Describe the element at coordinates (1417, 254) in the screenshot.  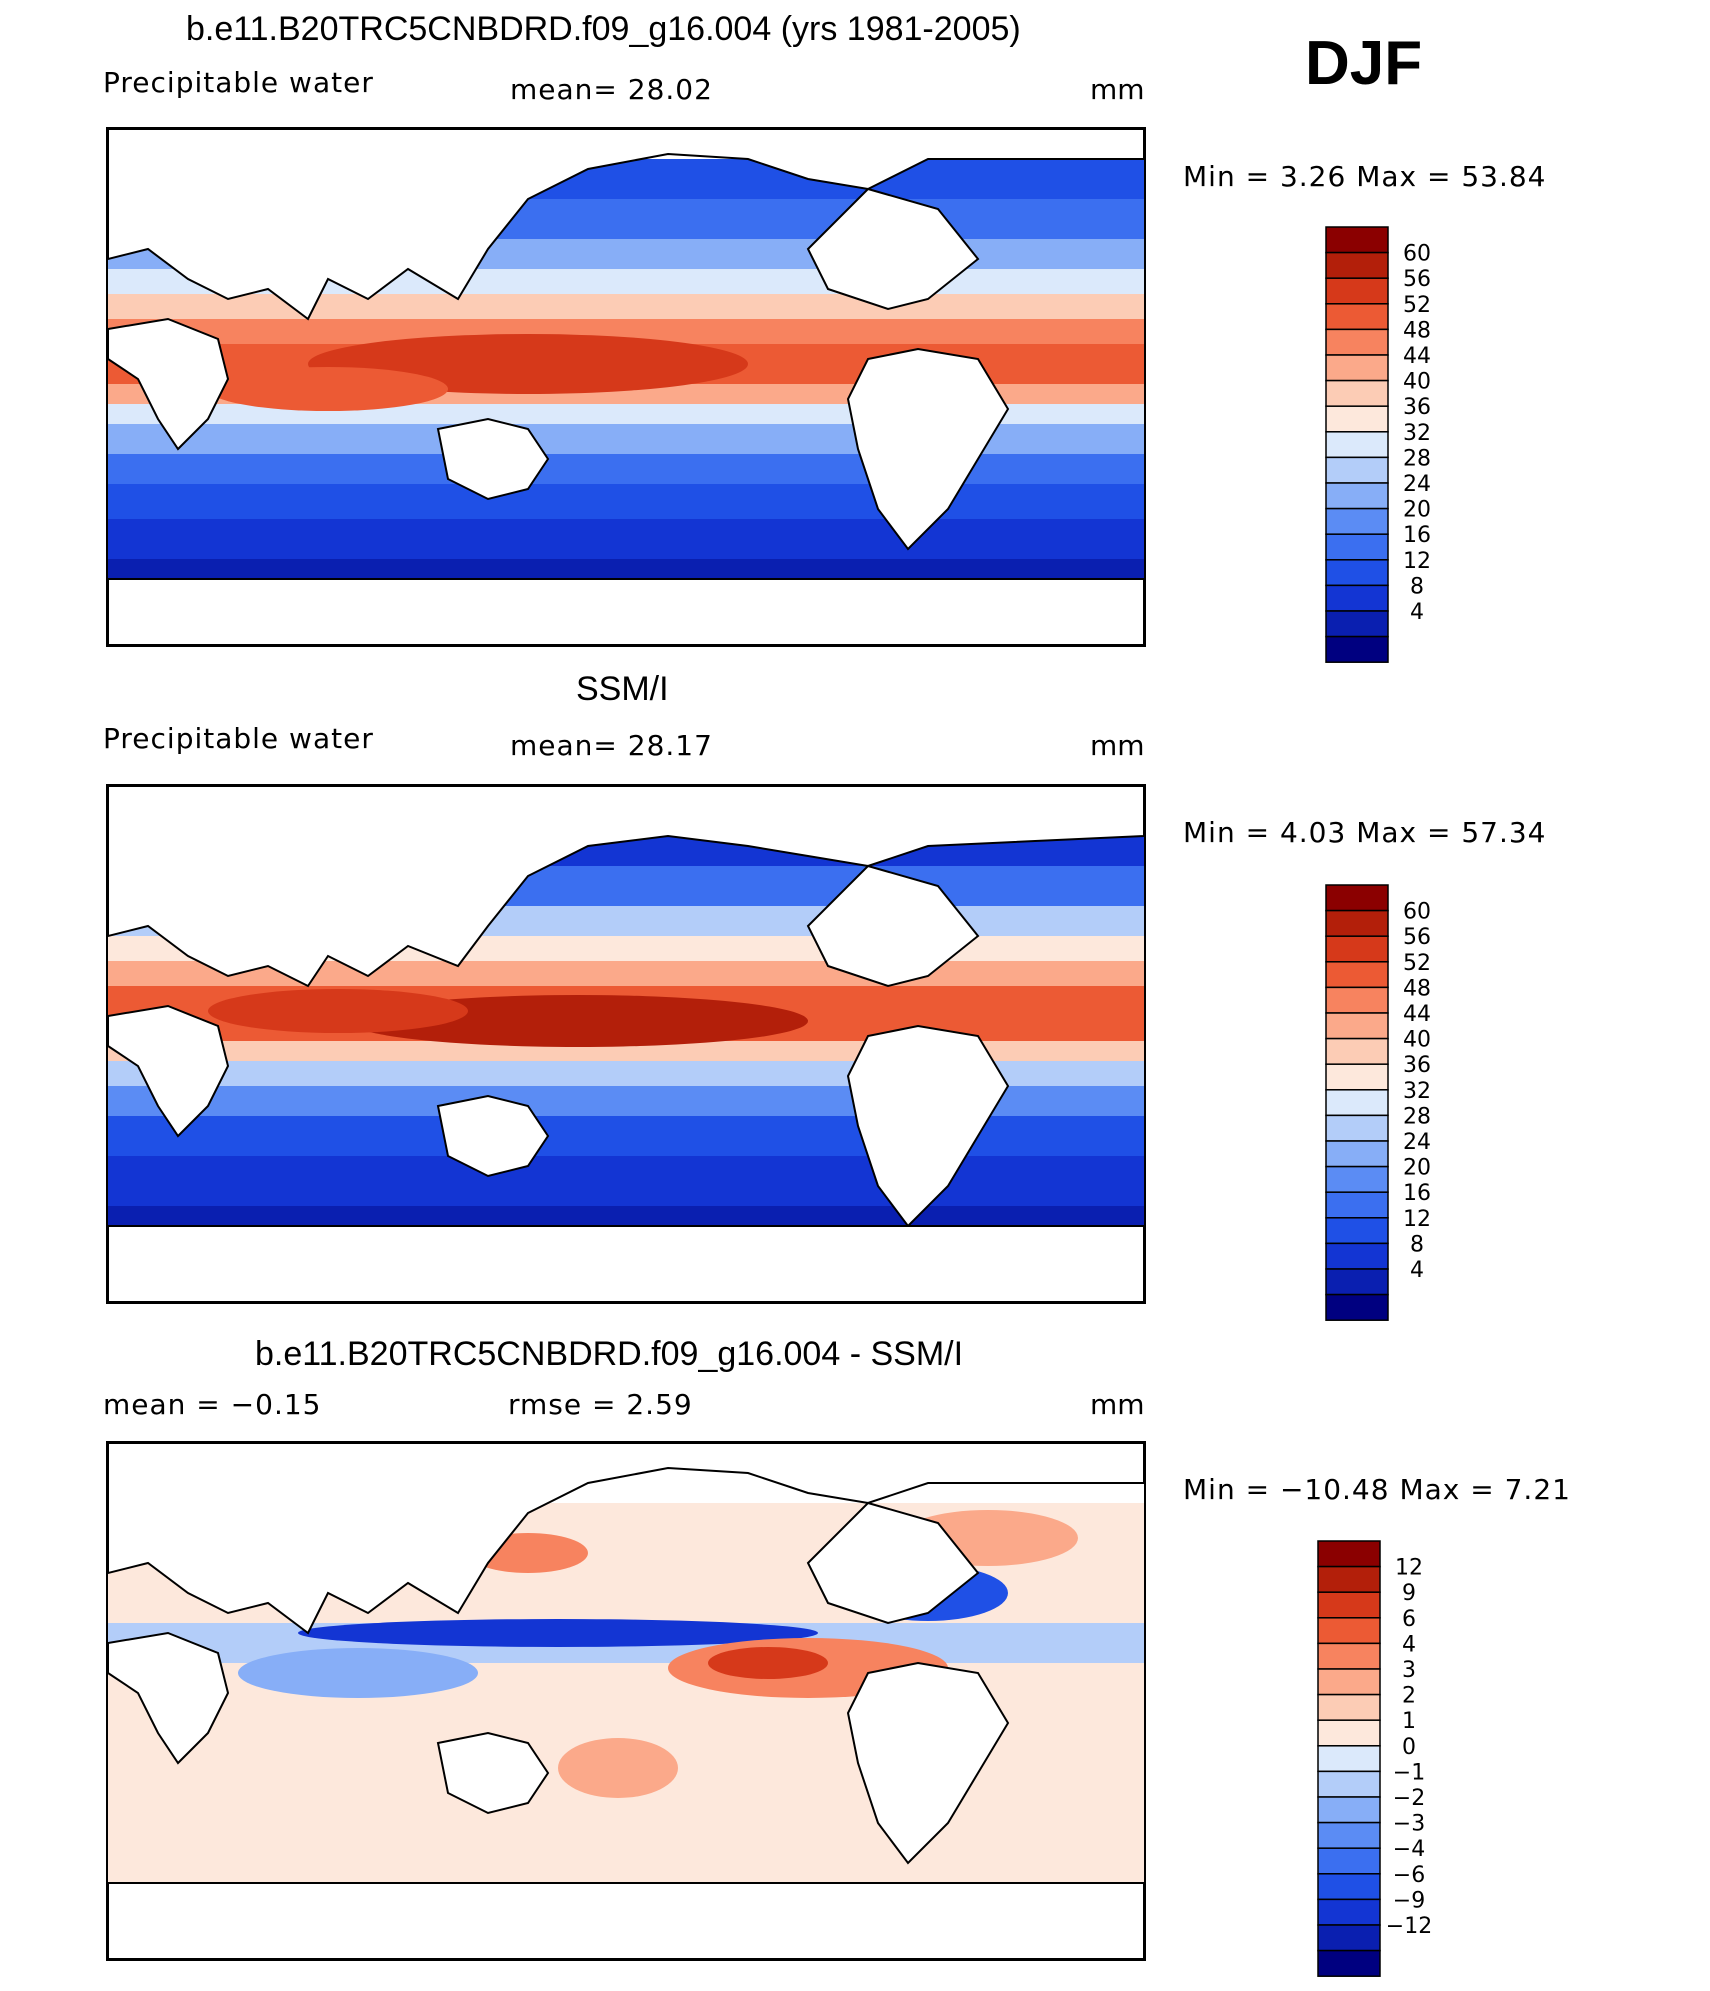
I see `colorbar-tick-label: 60` at that location.